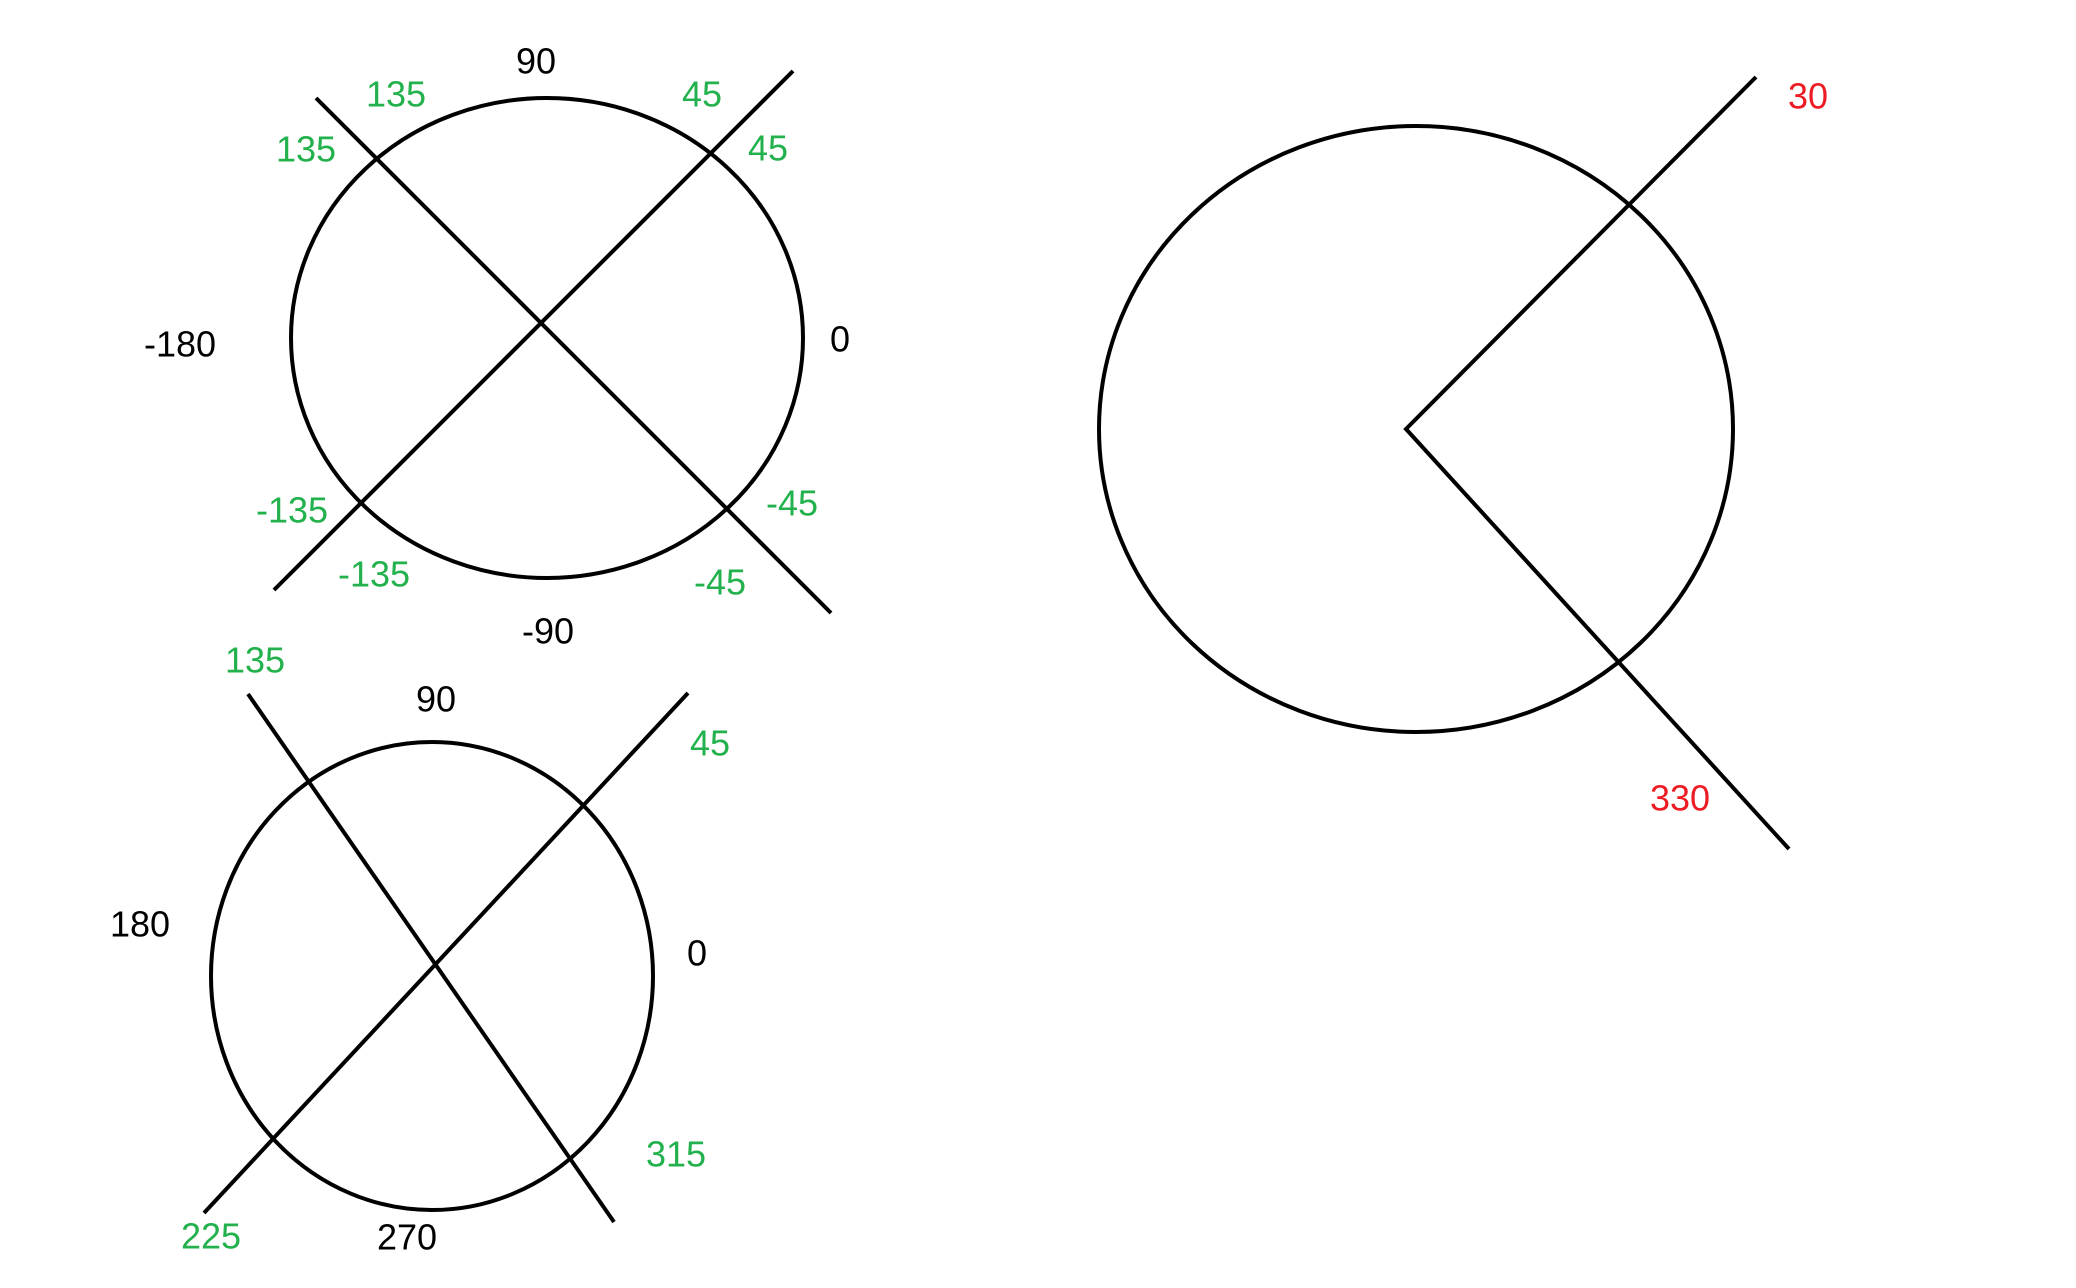 This screenshot has width=2076, height=1288. What do you see at coordinates (211, 1236) in the screenshot?
I see `unsigned-label-225: 225` at bounding box center [211, 1236].